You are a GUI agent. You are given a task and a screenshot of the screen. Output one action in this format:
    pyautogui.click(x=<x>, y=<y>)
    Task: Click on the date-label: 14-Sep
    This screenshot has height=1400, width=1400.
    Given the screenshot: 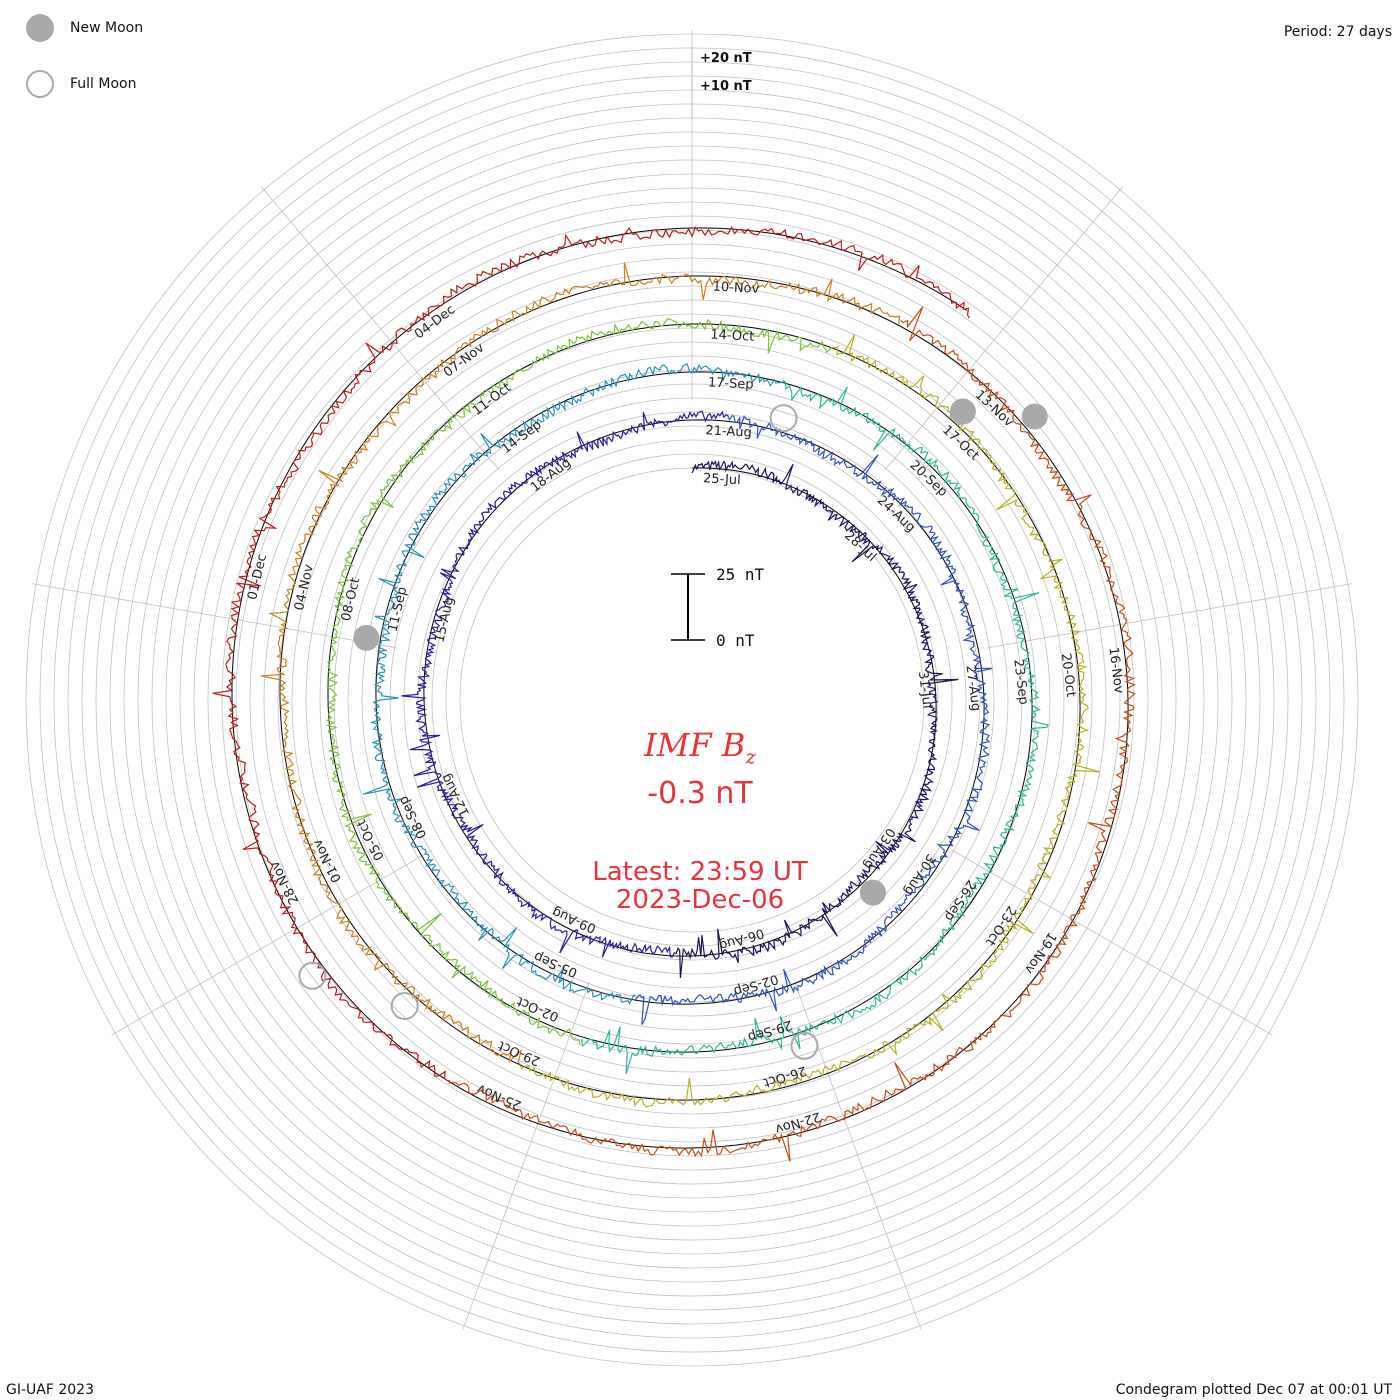 What is the action you would take?
    pyautogui.click(x=522, y=438)
    